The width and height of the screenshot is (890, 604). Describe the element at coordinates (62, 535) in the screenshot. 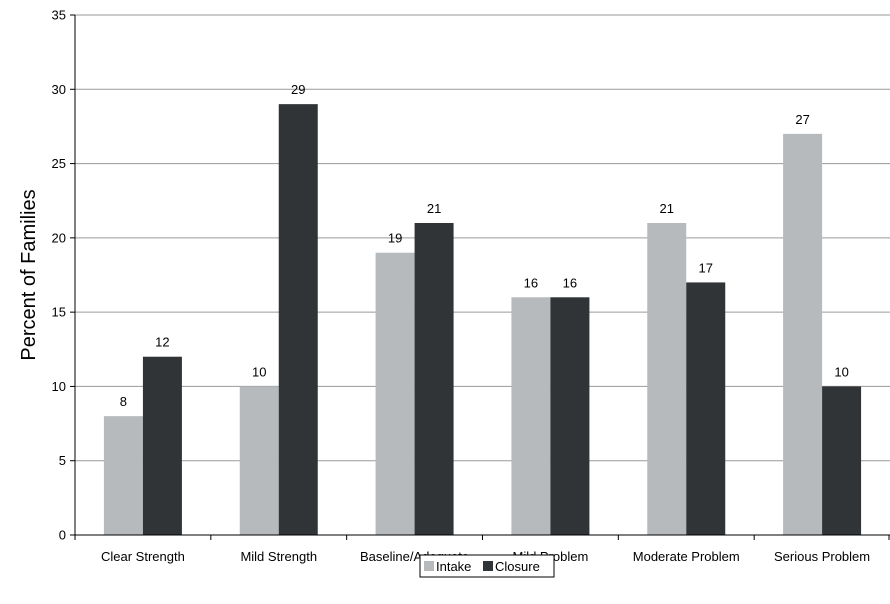

I see `y-tick-label: 0` at that location.